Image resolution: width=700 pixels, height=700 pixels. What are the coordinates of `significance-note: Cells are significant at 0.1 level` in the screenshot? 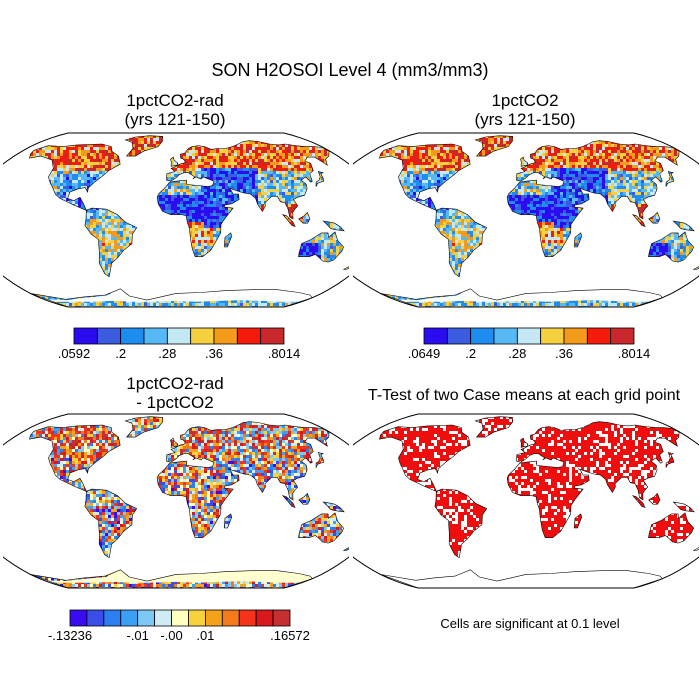 It's located at (530, 623).